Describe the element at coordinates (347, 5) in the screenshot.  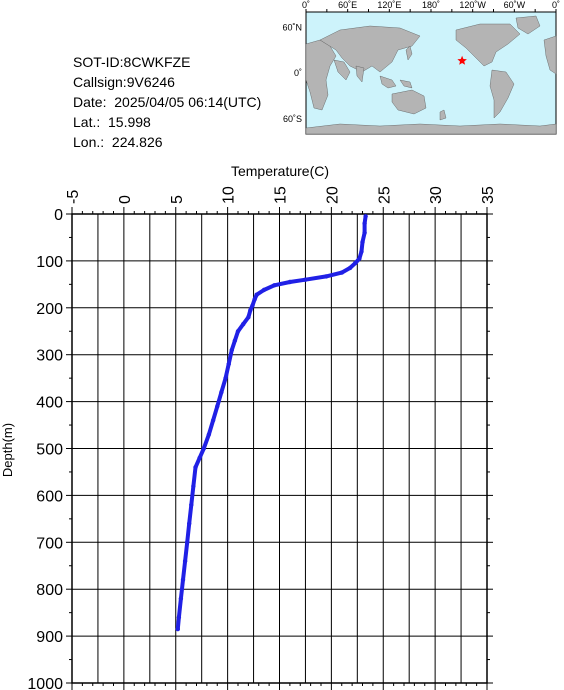
I see `map-lon-label: 60˚E` at that location.